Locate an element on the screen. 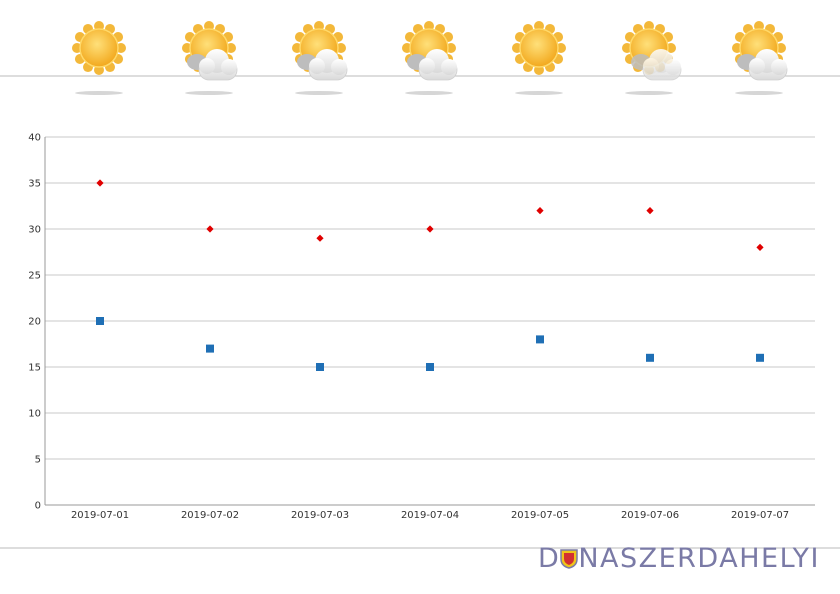  y-tick-label: 30 is located at coordinates (34, 230).